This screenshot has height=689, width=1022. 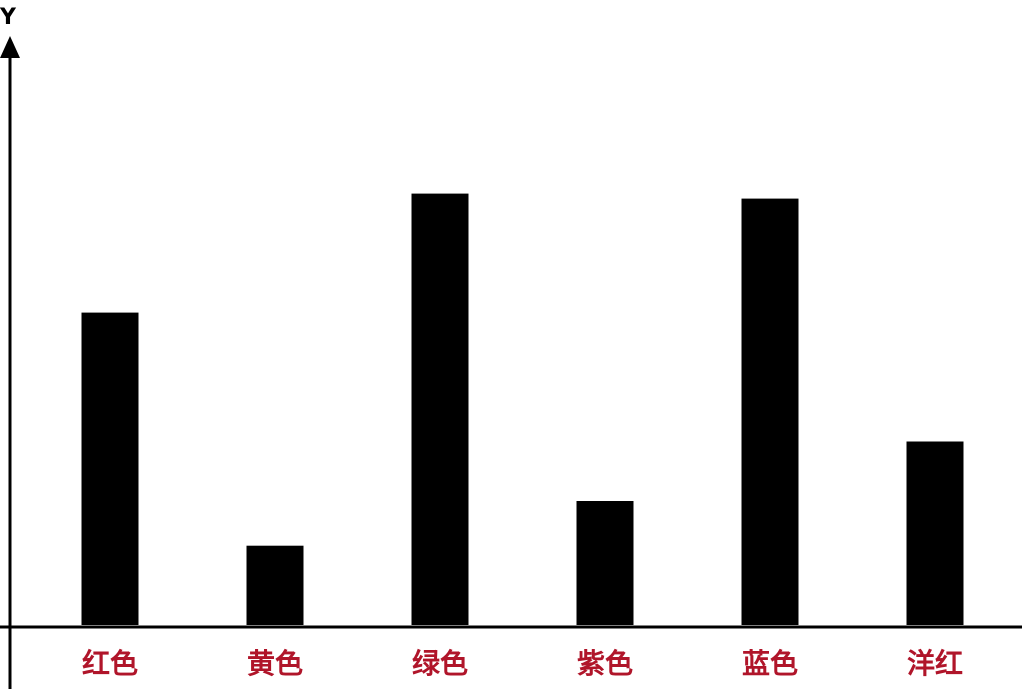 What do you see at coordinates (10, 47) in the screenshot?
I see `y-axis-arrow-icon` at bounding box center [10, 47].